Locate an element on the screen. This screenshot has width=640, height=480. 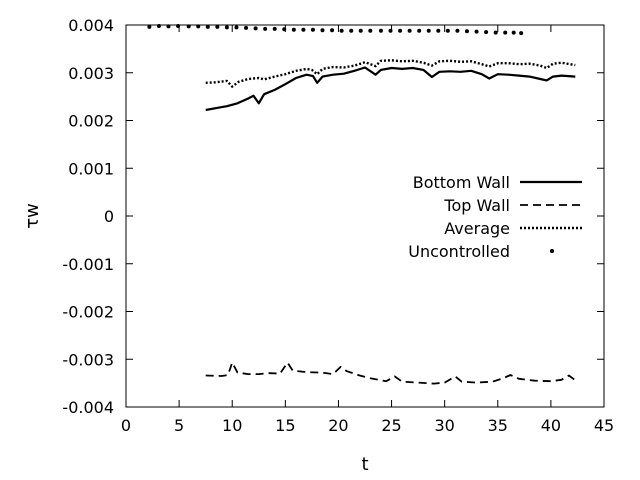
y-tick-label: -0.003 is located at coordinates (88, 359).